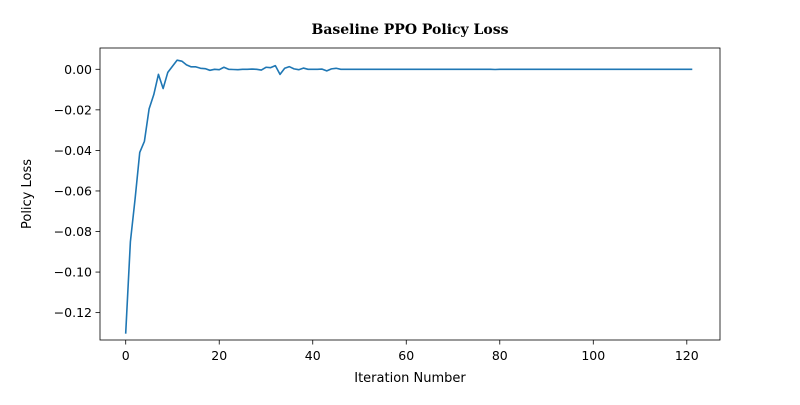 The height and width of the screenshot is (405, 800). What do you see at coordinates (313, 355) in the screenshot?
I see `x-tick-label: 40` at bounding box center [313, 355].